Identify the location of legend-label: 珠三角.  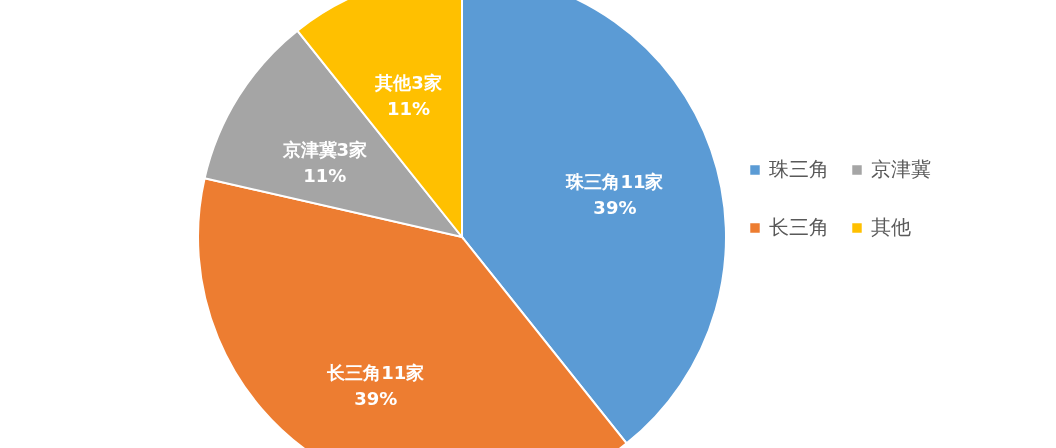
(799, 169).